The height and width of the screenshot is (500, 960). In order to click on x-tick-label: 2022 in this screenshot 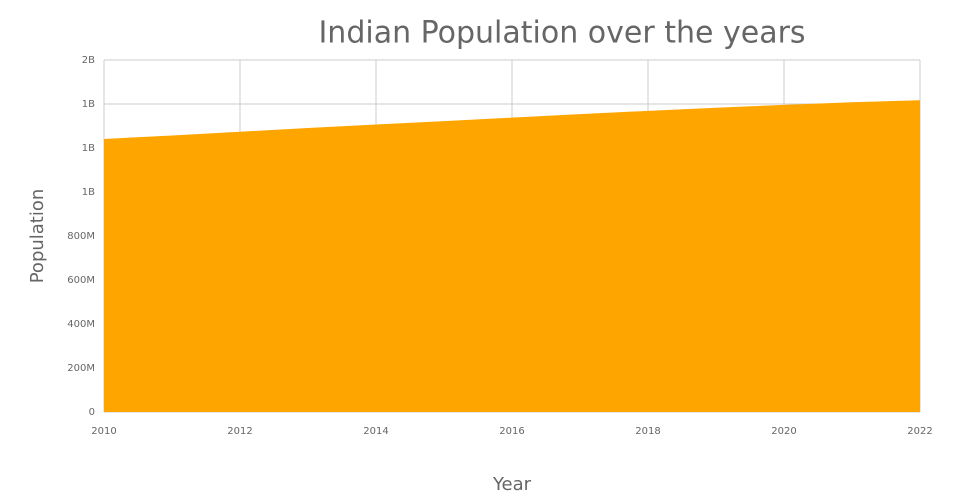, I will do `click(919, 431)`.